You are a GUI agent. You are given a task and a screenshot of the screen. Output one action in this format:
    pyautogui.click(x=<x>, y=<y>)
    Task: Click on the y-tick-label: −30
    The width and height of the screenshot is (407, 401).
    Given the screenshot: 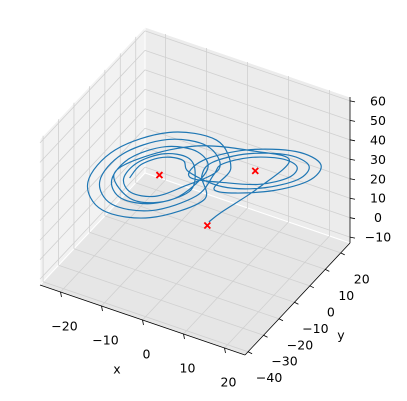 What is the action you would take?
    pyautogui.click(x=284, y=361)
    